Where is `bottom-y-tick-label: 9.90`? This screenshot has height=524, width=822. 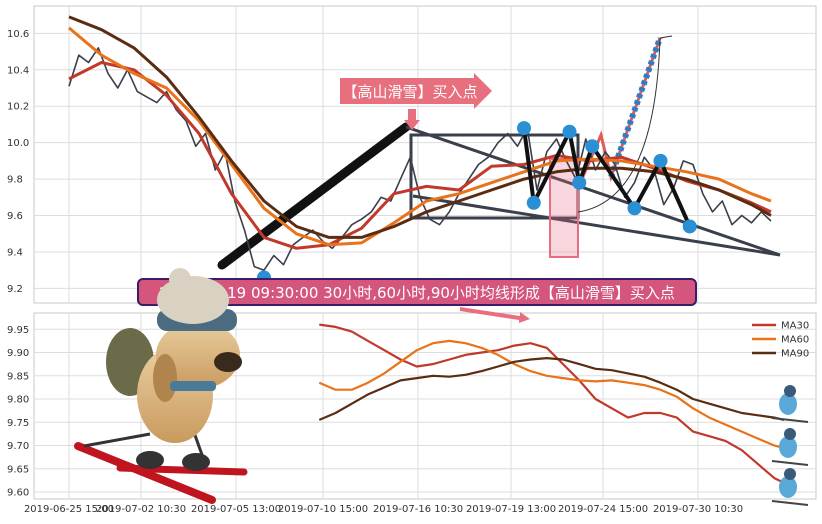 bottom-y-tick-label: 9.90 is located at coordinates (18, 353).